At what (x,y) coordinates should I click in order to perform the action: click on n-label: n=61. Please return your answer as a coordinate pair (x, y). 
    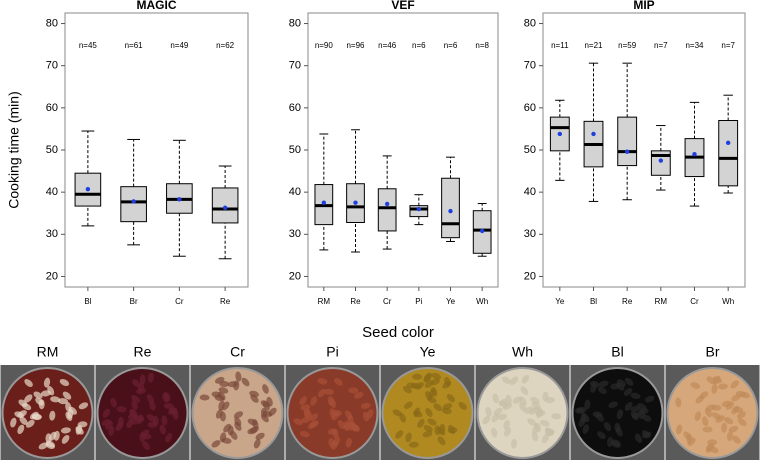
    Looking at the image, I should click on (134, 45).